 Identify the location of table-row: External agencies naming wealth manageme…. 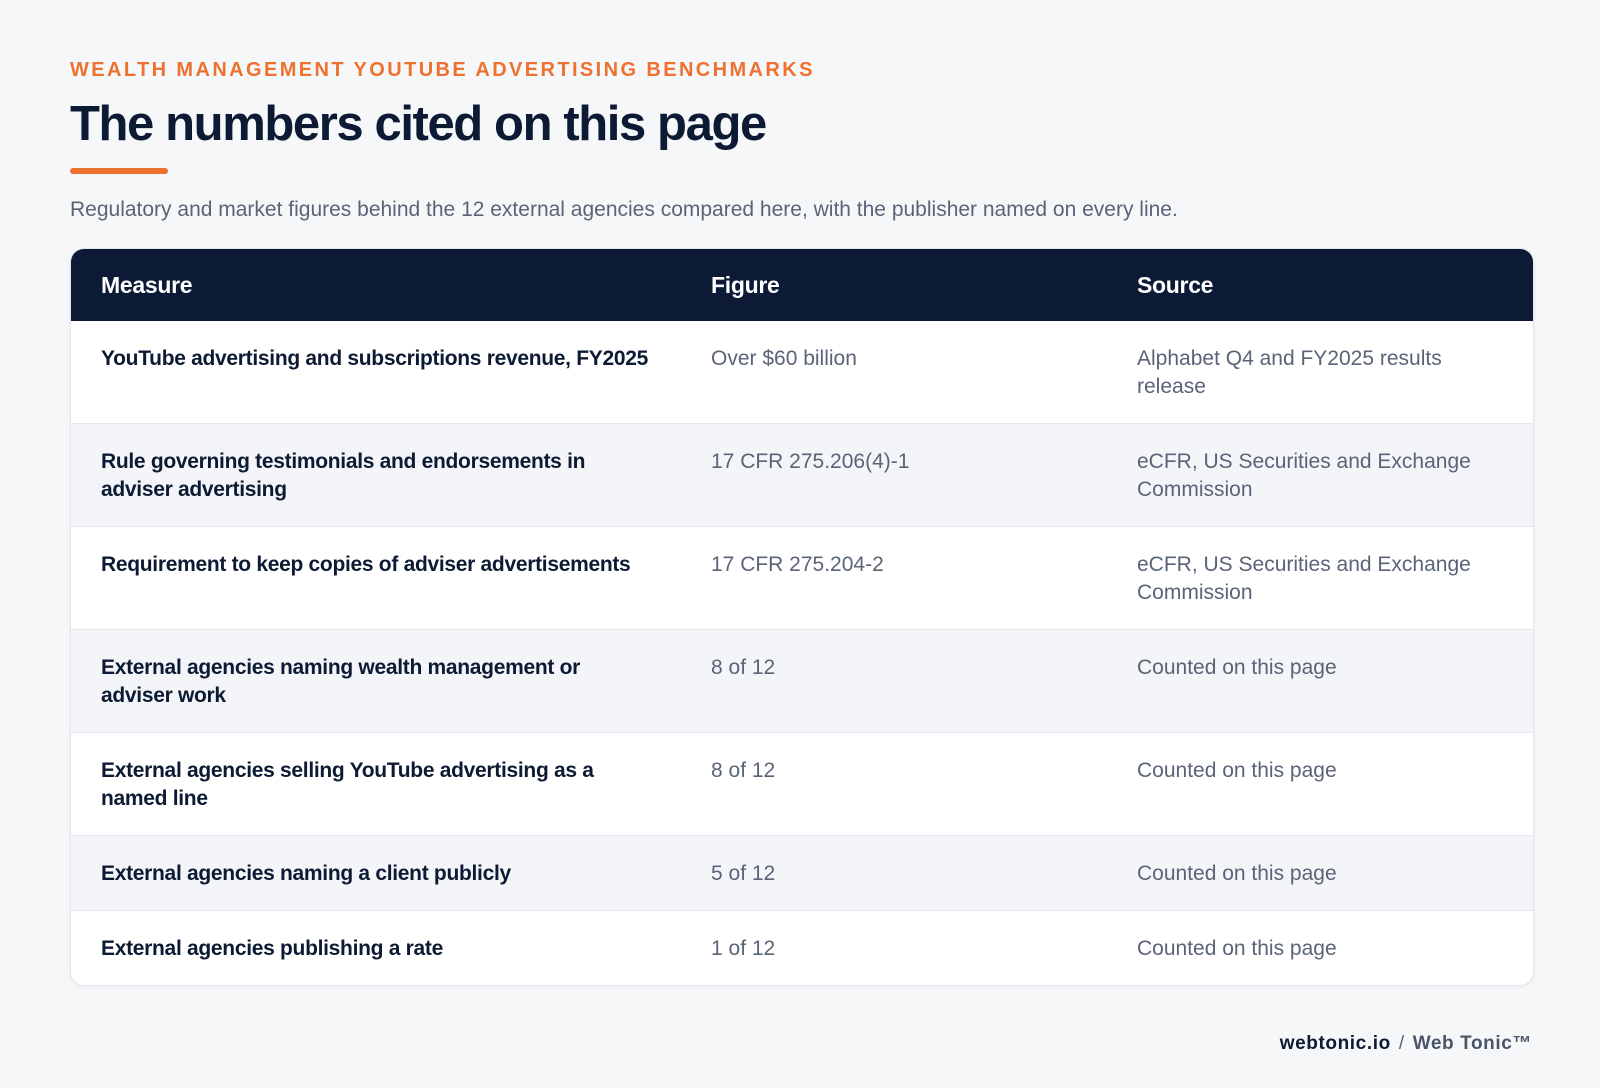
(802, 681).